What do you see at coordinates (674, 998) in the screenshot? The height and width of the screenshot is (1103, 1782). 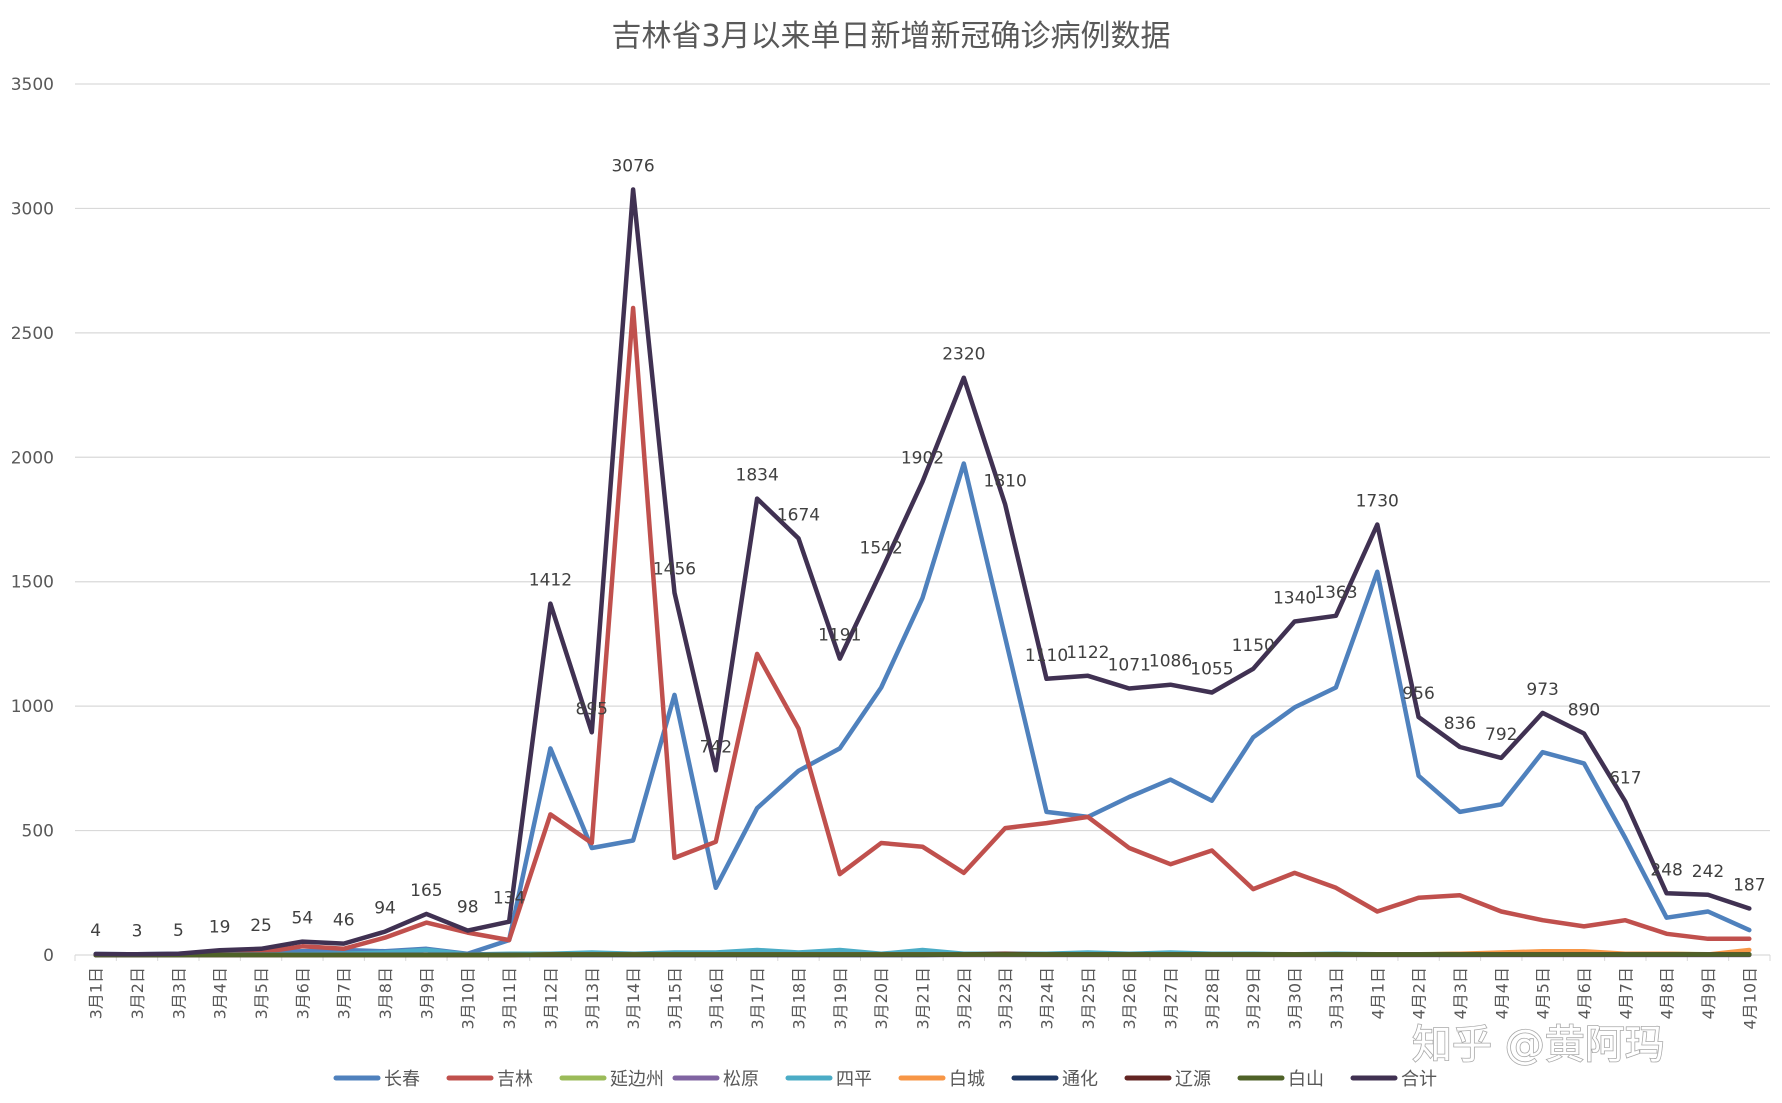 I see `x-tick-label: 3月15日` at bounding box center [674, 998].